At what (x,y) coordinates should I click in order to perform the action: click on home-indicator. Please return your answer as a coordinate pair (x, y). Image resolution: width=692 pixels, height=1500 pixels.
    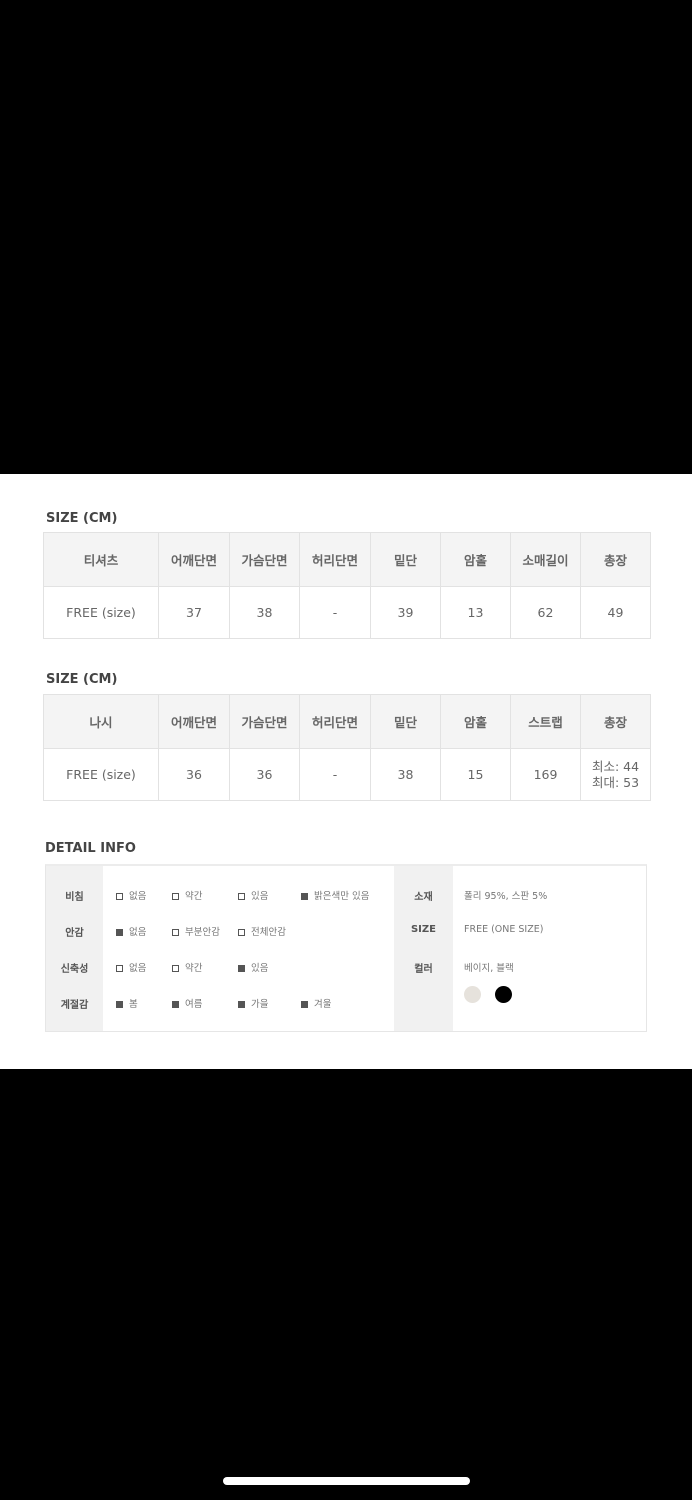
    Looking at the image, I should click on (346, 1481).